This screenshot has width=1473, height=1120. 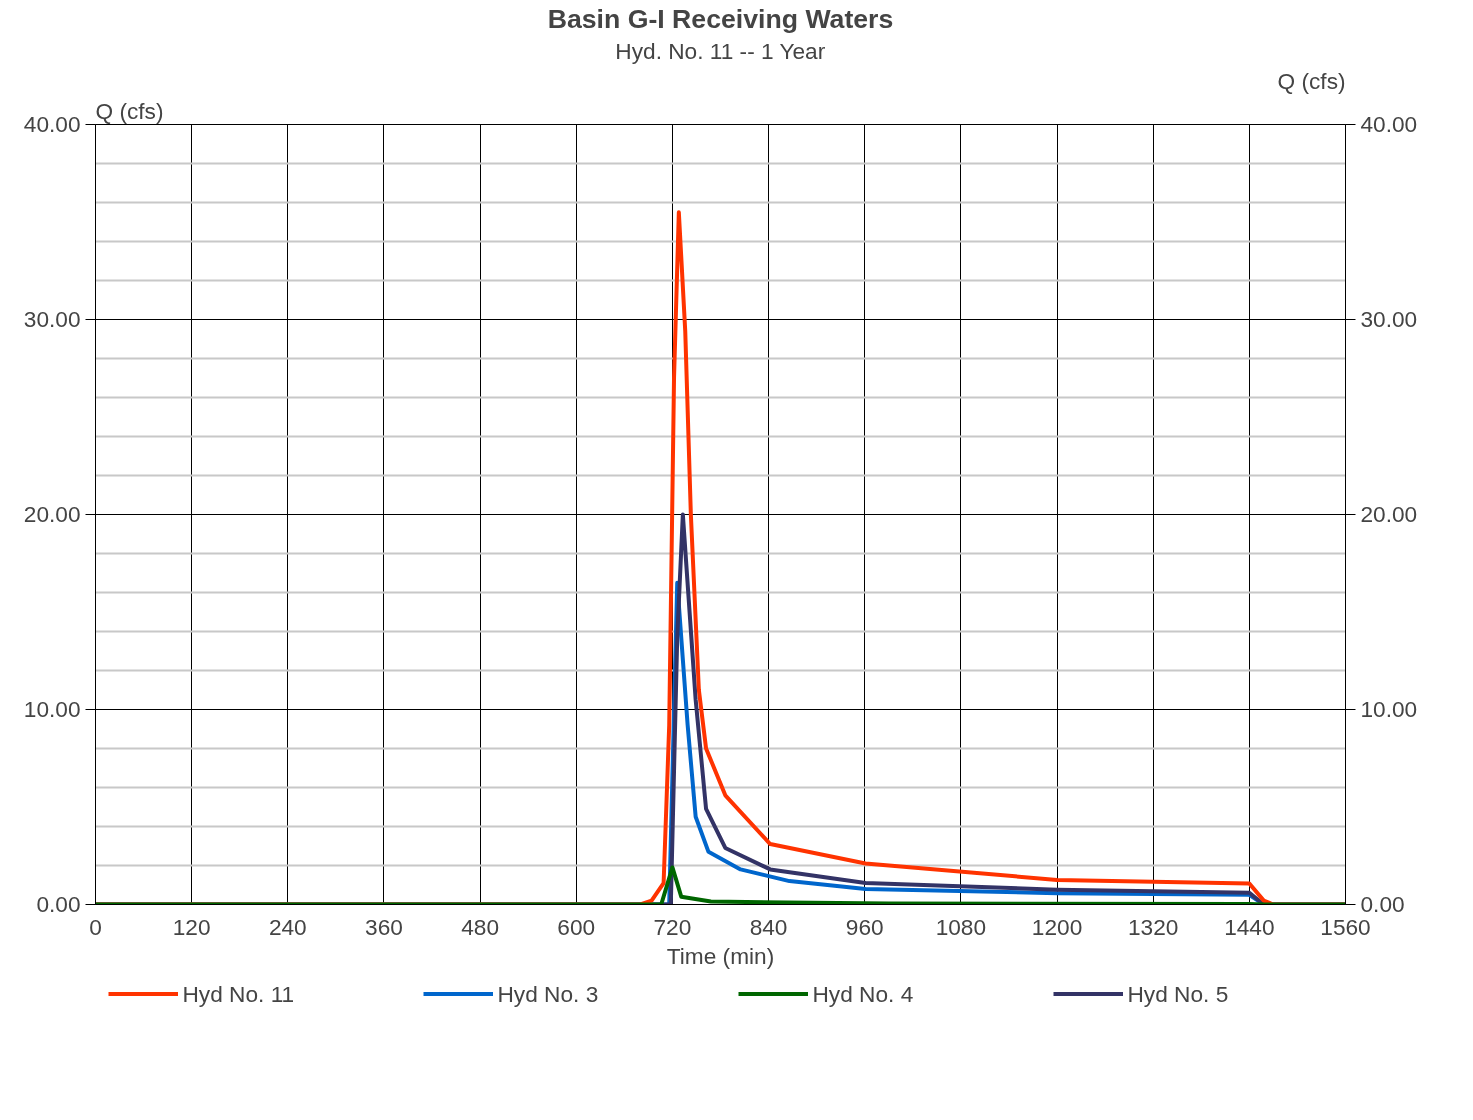 I want to click on x-tick-label: 360, so click(x=384, y=926).